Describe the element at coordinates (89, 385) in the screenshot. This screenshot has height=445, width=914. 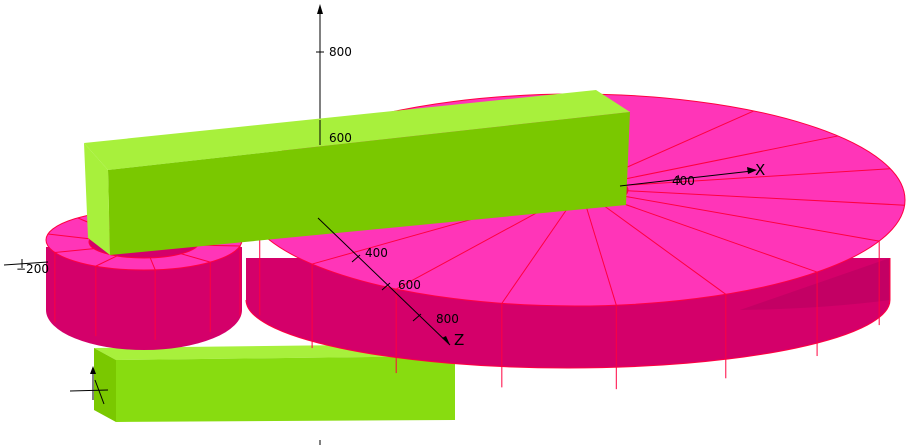
I see `origin-triad` at that location.